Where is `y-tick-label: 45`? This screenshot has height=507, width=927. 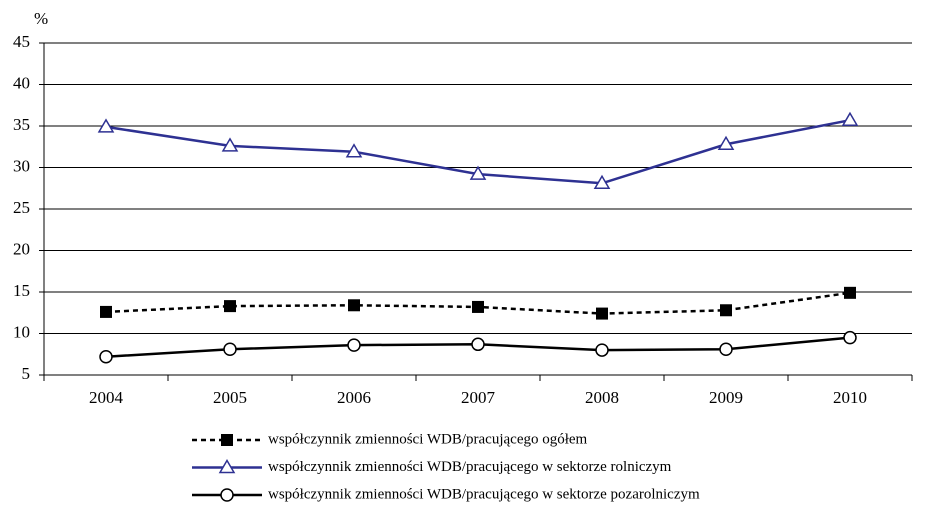
y-tick-label: 45 is located at coordinates (21, 41).